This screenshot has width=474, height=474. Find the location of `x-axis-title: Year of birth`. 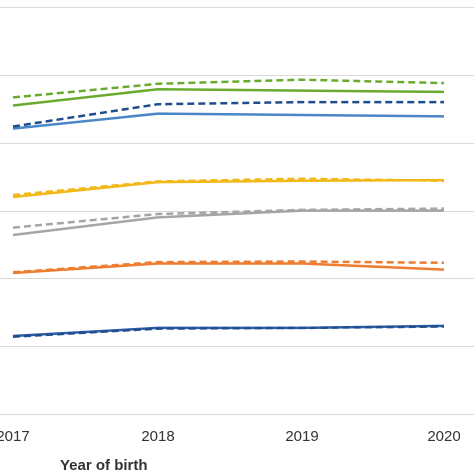

x-axis-title: Year of birth is located at coordinates (104, 465).